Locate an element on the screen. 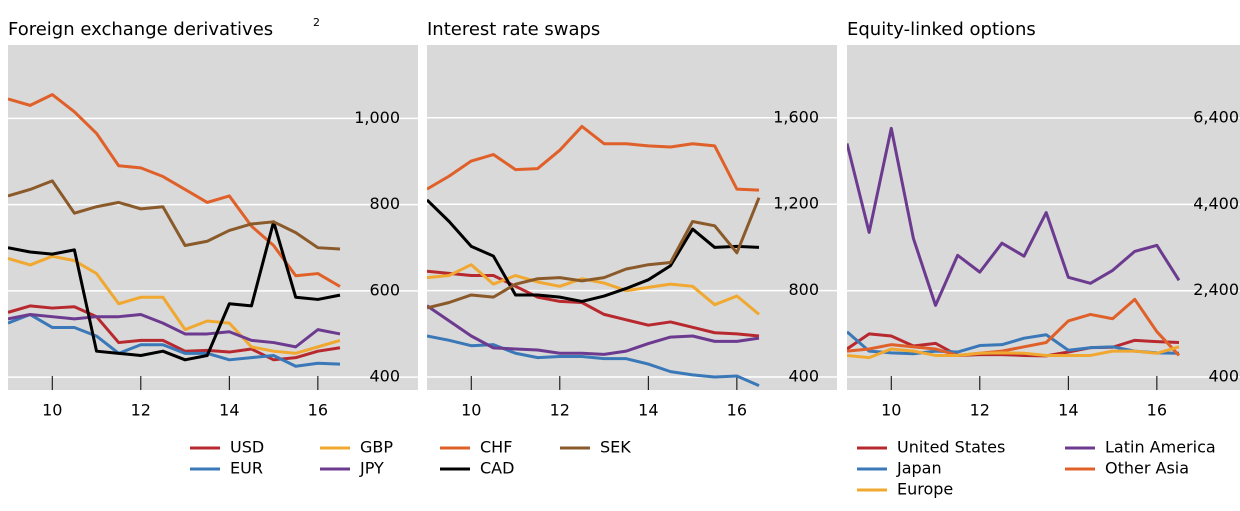  y-tick-label: 2,400 is located at coordinates (1216, 289).